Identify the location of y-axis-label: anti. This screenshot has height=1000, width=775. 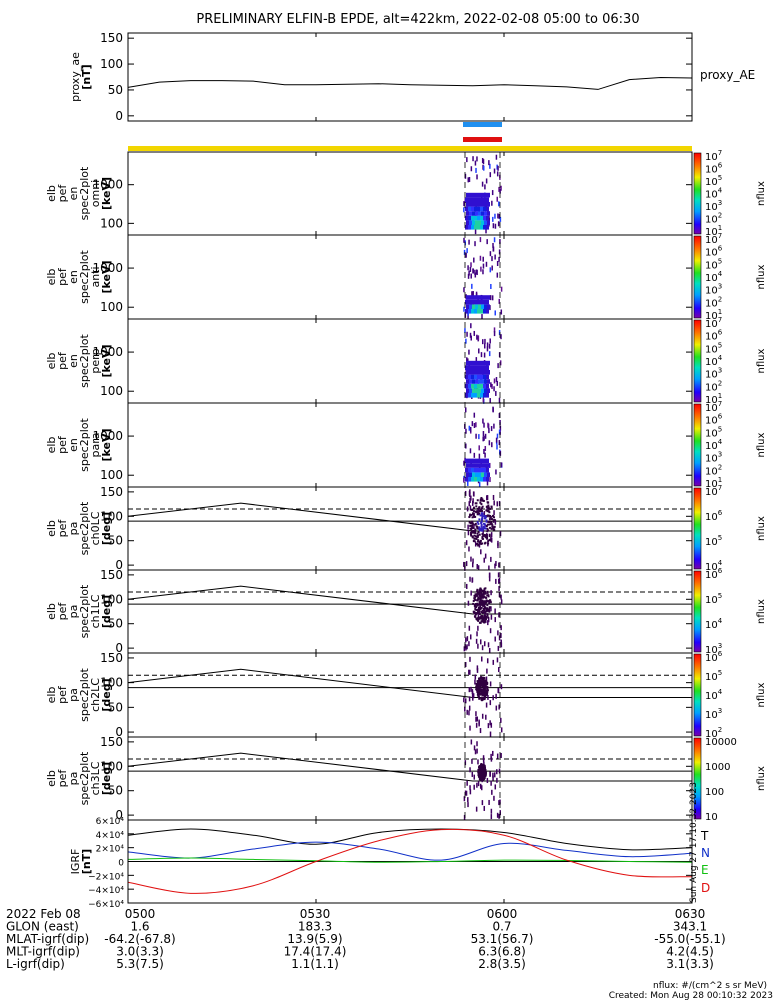
(95, 276).